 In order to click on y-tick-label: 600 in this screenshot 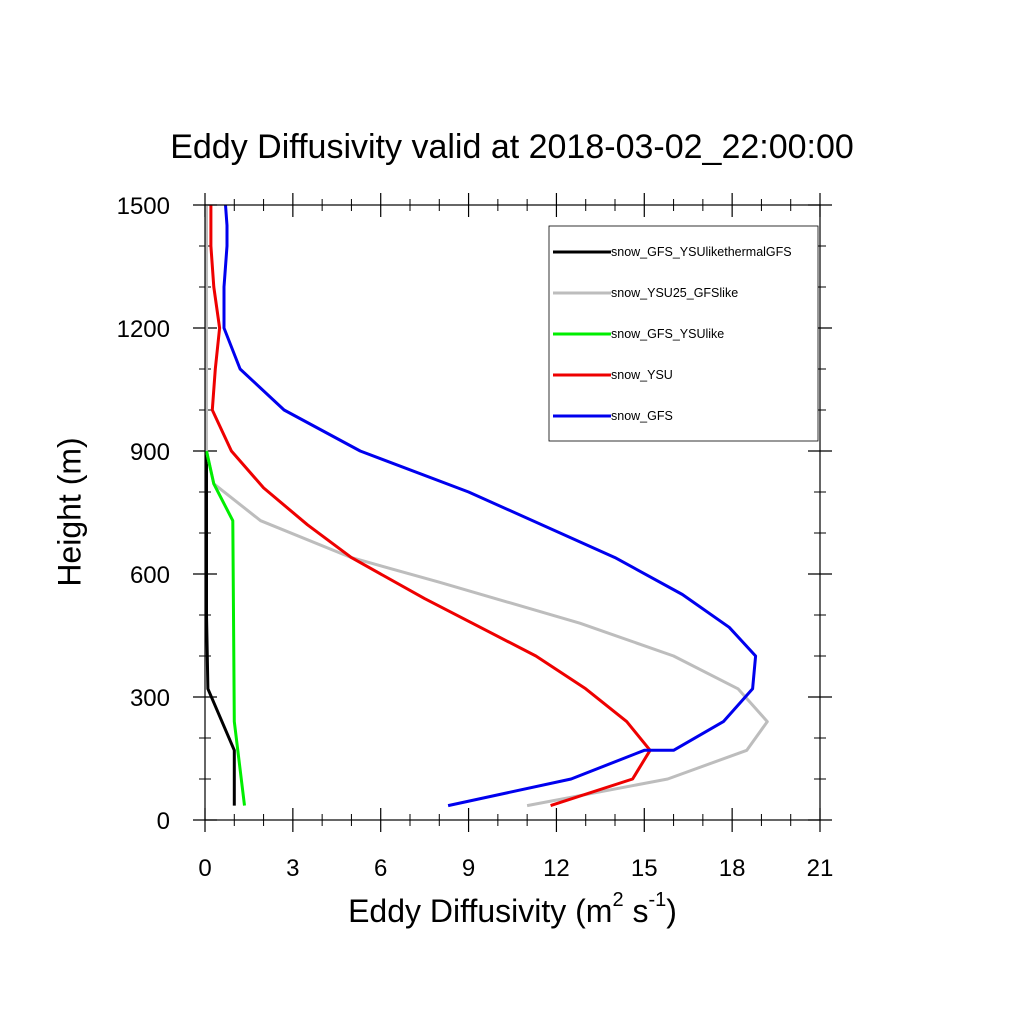, I will do `click(150, 575)`.